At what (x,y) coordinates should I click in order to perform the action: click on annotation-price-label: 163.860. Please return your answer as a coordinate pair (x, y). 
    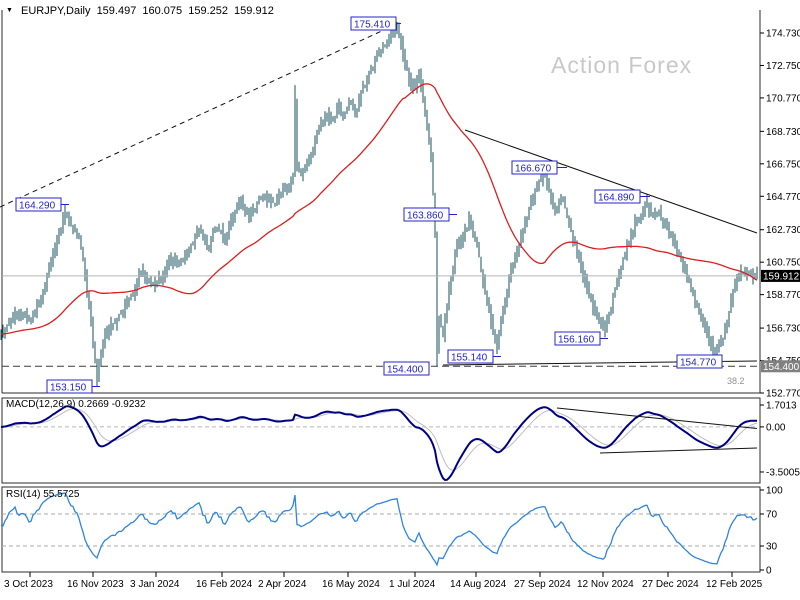
    Looking at the image, I should click on (425, 216).